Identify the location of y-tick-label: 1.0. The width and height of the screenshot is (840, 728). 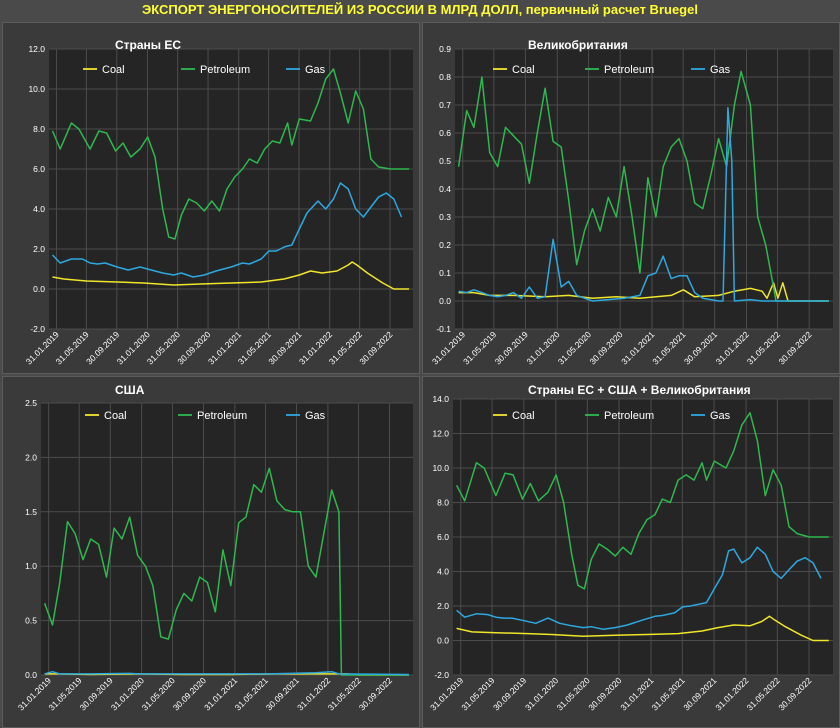
(31, 566).